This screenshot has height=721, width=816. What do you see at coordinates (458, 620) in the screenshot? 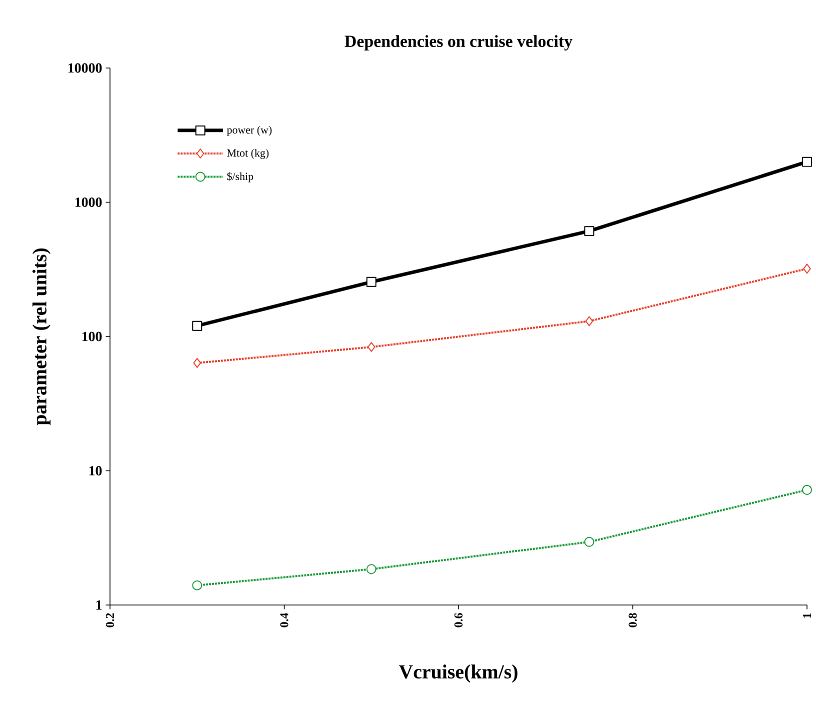
I see `x-tick-label: 0.6` at bounding box center [458, 620].